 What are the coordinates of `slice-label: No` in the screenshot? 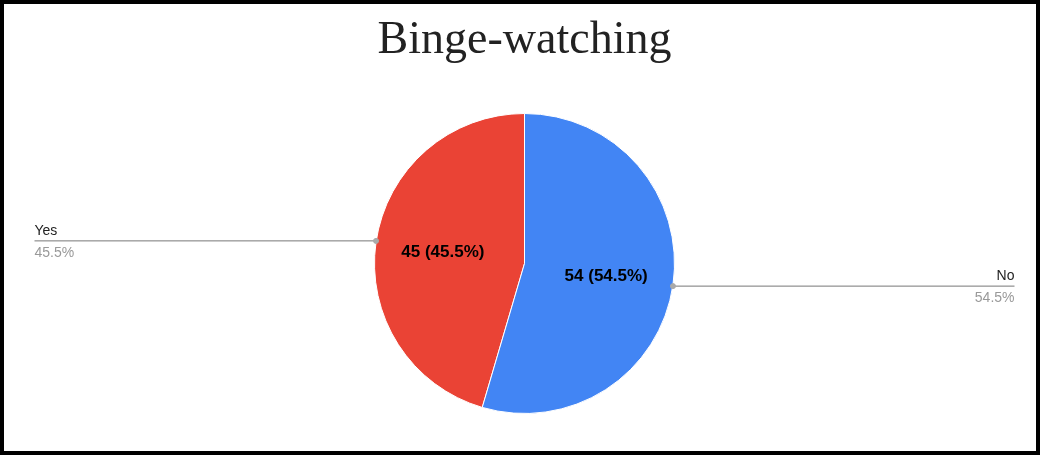 It's located at (1005, 274).